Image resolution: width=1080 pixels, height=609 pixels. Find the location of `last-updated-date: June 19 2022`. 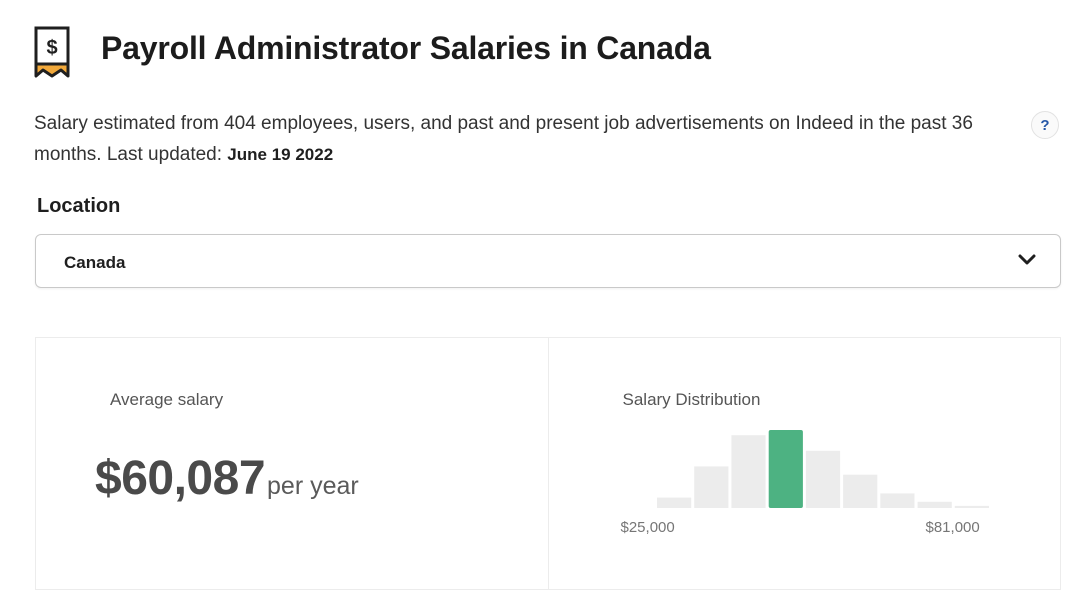

last-updated-date: June 19 2022 is located at coordinates (280, 154).